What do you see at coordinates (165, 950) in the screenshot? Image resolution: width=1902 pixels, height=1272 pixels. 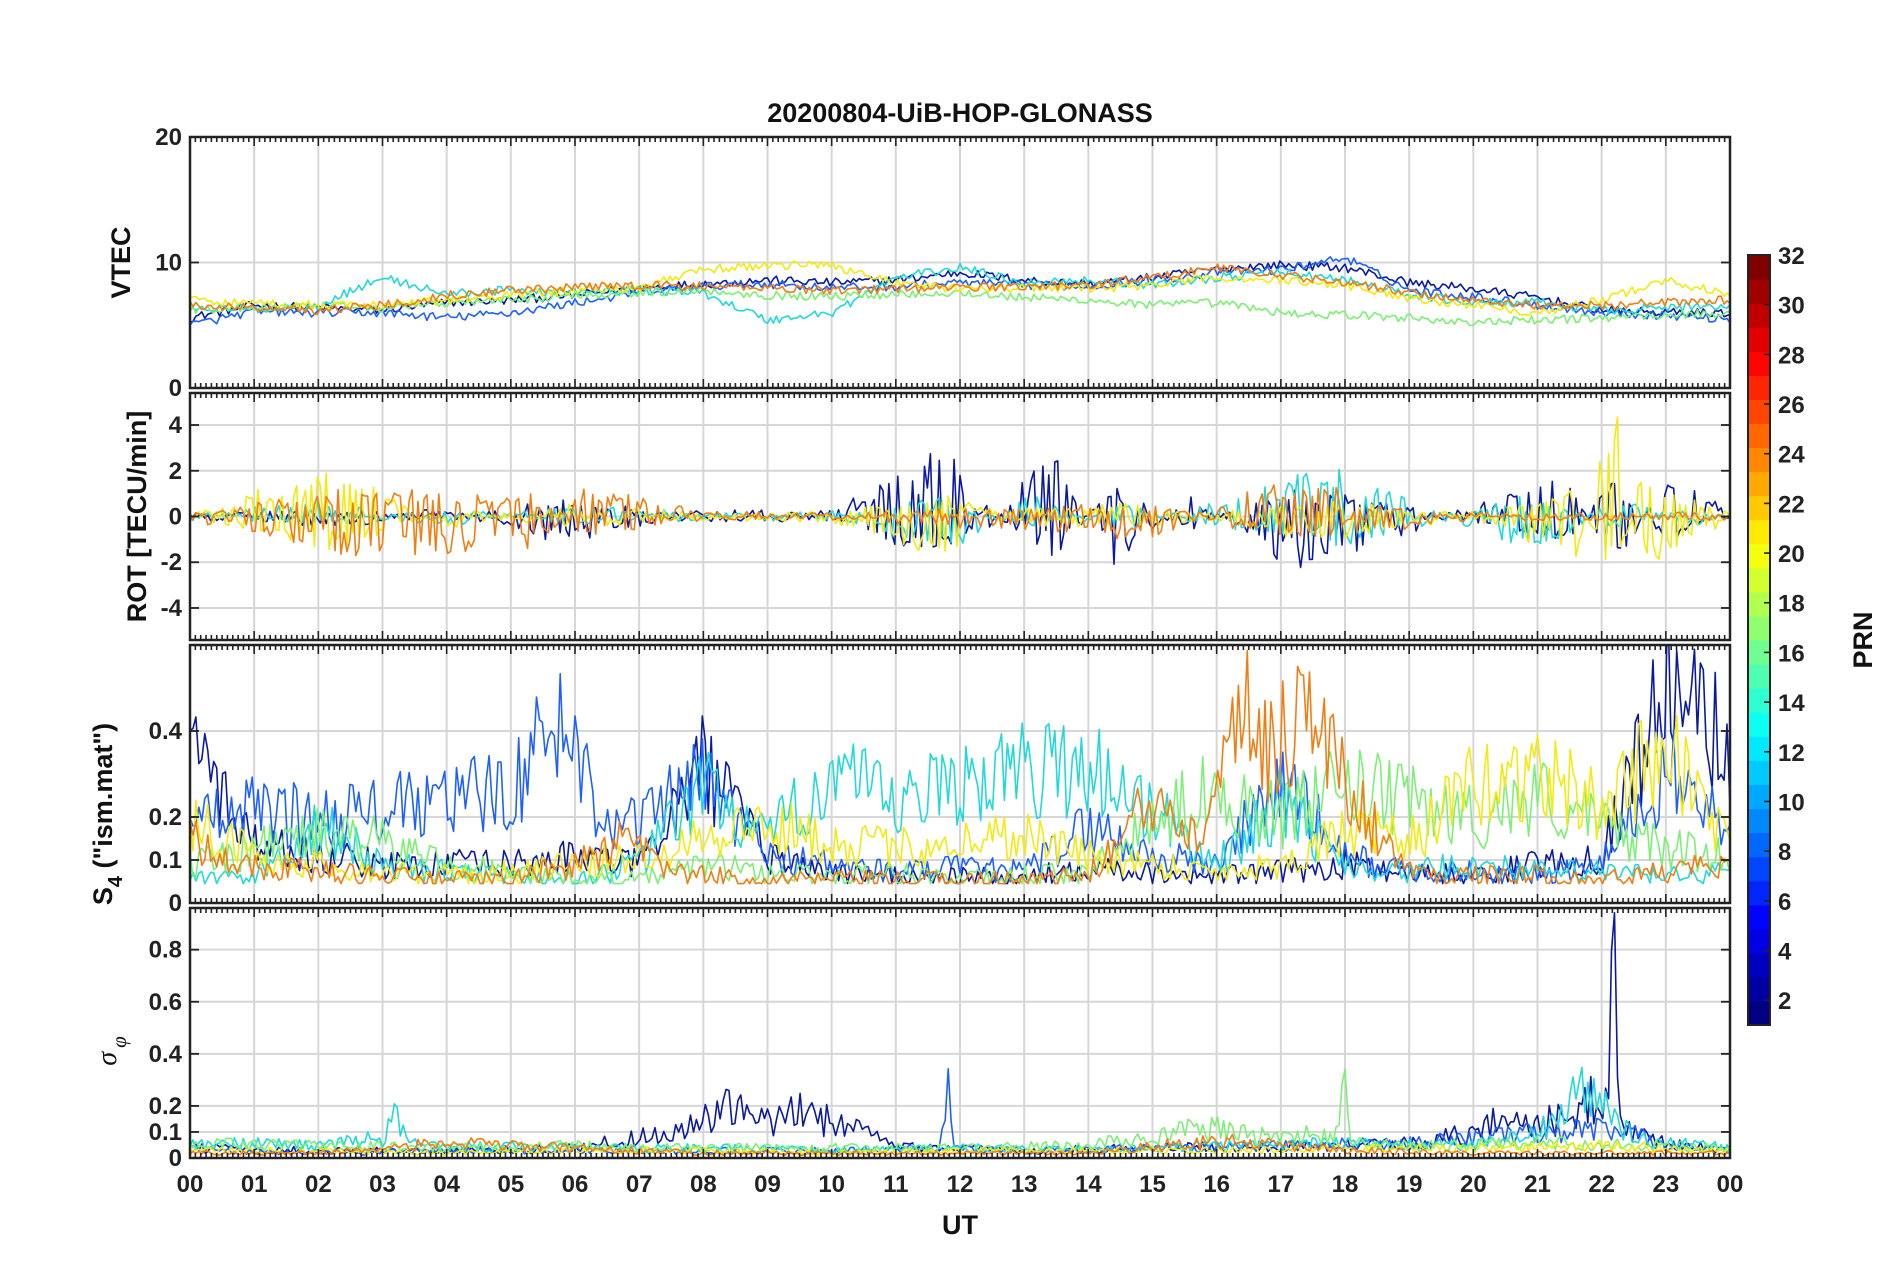 I see `y-tick-label: 0.8` at bounding box center [165, 950].